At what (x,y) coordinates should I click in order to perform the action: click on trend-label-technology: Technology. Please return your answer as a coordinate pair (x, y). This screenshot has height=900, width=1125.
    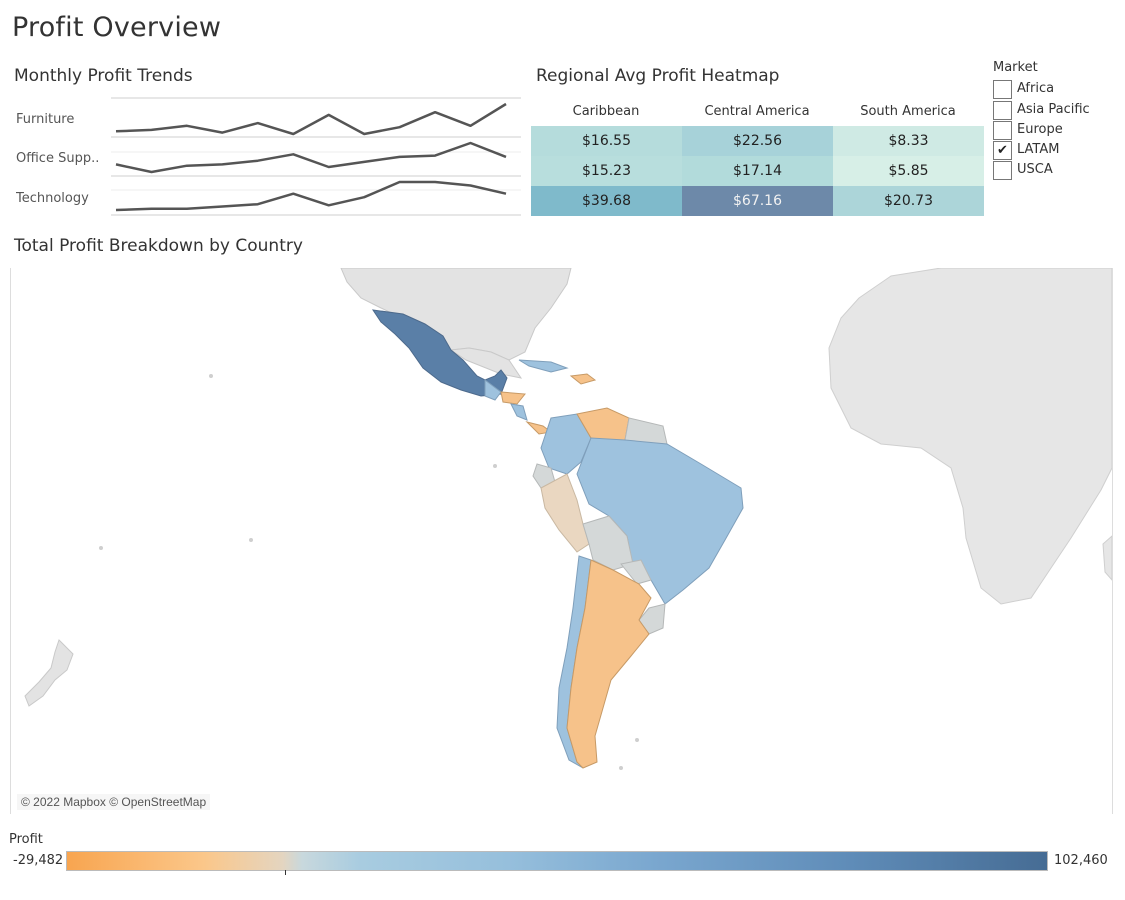
    Looking at the image, I should click on (52, 198).